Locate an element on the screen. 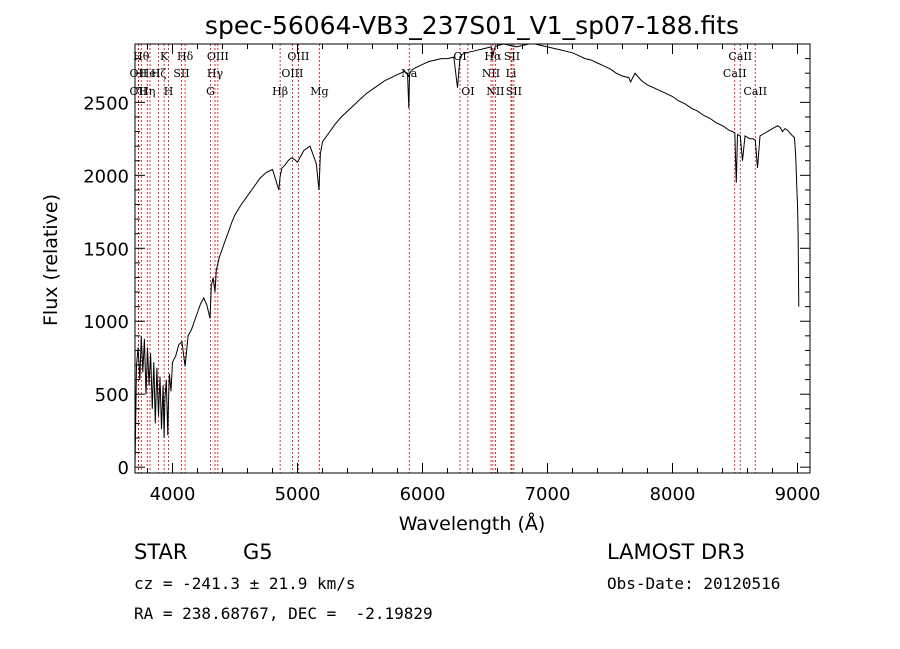 The image size is (900, 649). y-tick-label: 500 is located at coordinates (112, 395).